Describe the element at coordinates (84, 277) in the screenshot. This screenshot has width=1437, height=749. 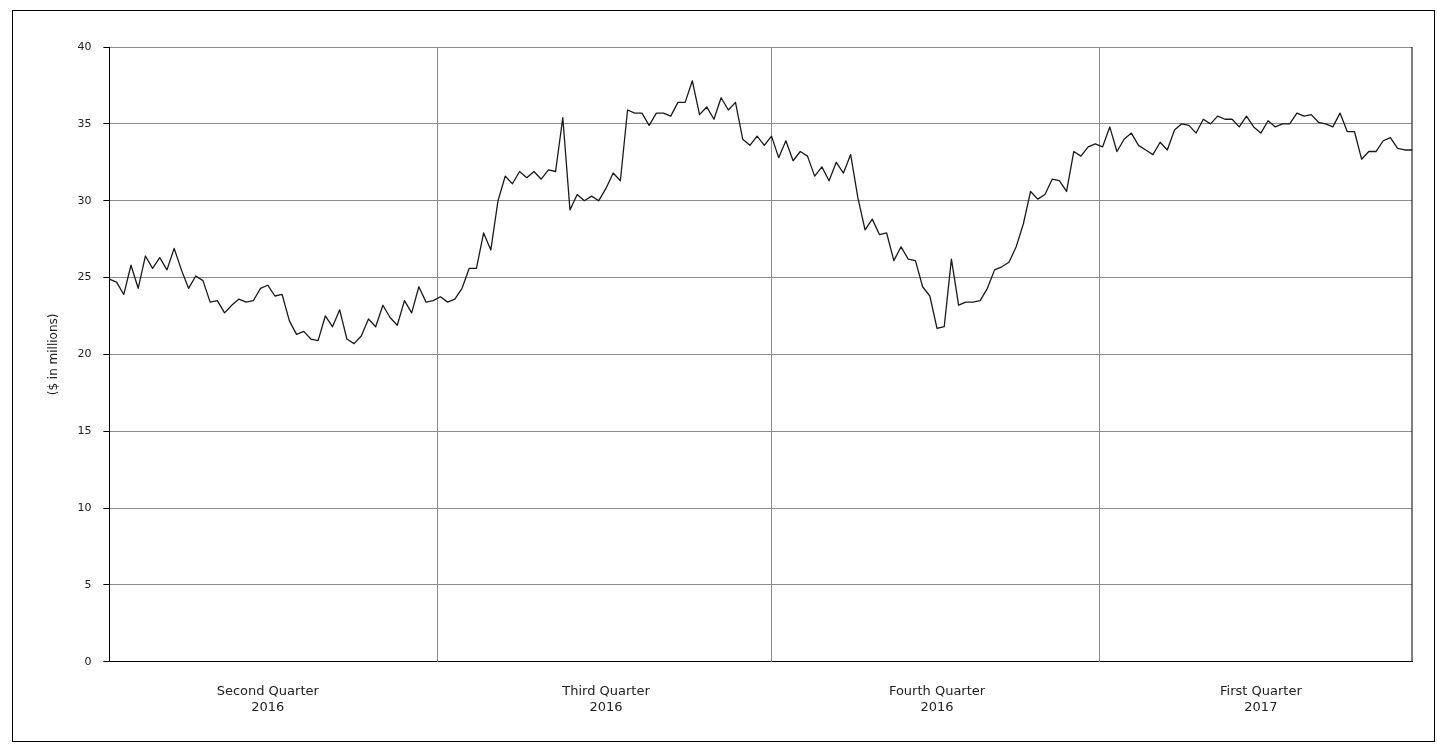
I see `y-tick-label: 25` at that location.